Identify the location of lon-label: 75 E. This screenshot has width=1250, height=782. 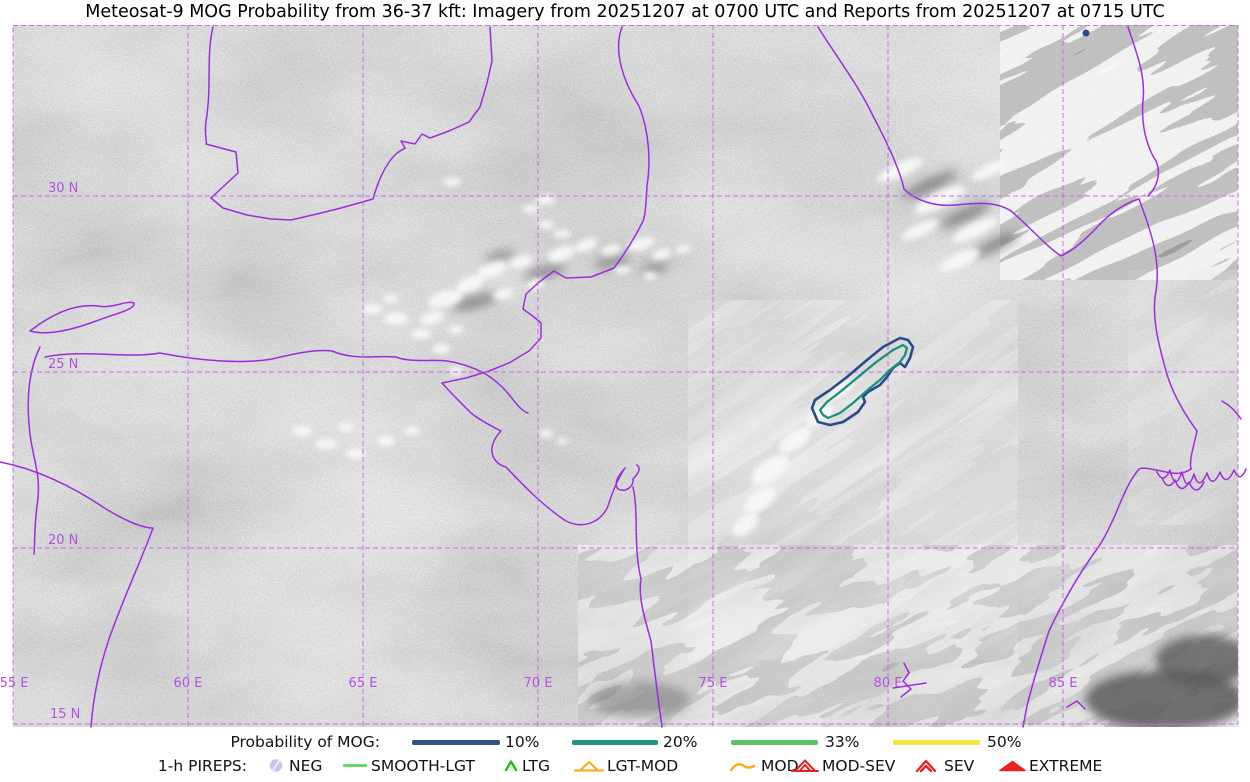
(713, 683).